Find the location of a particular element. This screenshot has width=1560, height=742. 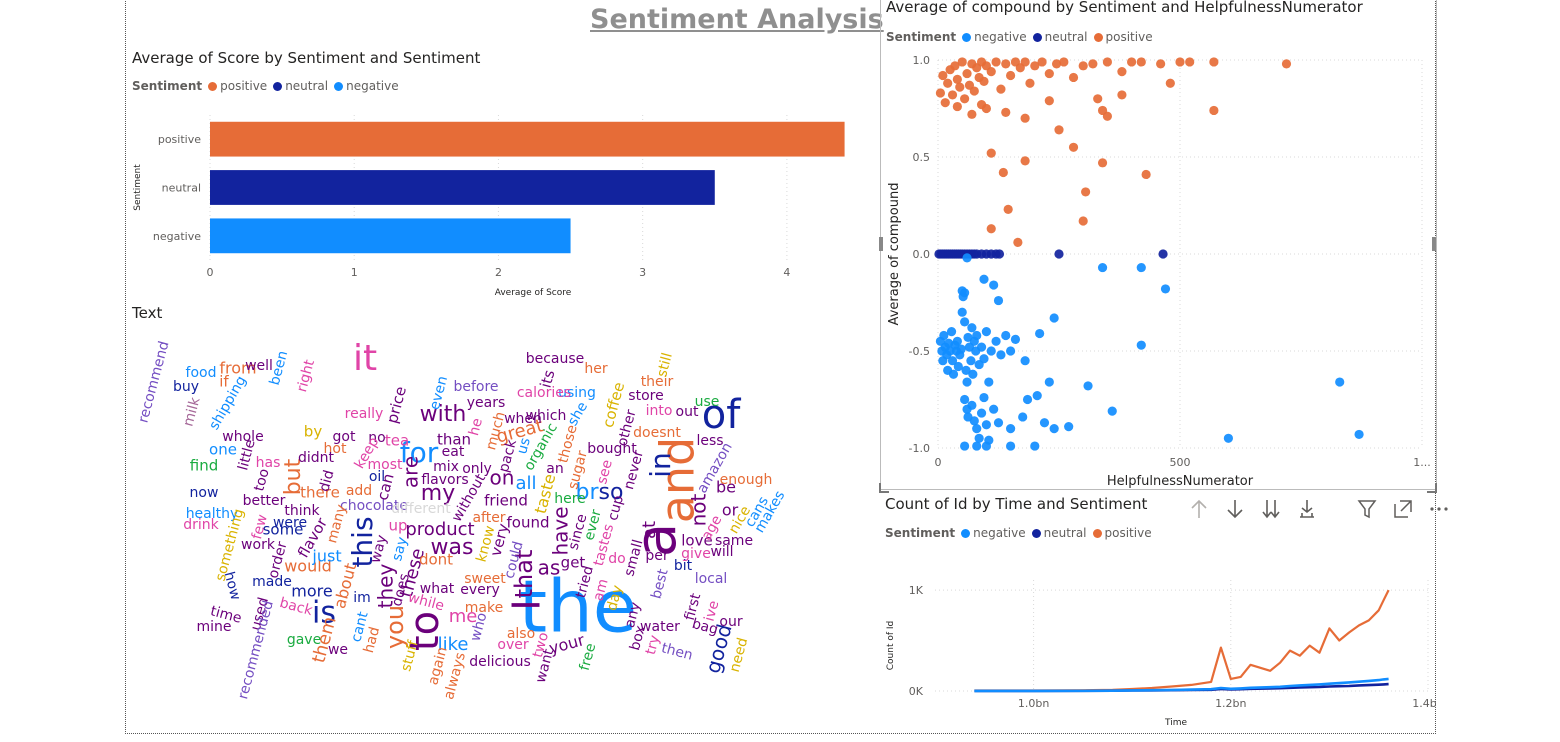

wordcloud-word: got is located at coordinates (344, 437).